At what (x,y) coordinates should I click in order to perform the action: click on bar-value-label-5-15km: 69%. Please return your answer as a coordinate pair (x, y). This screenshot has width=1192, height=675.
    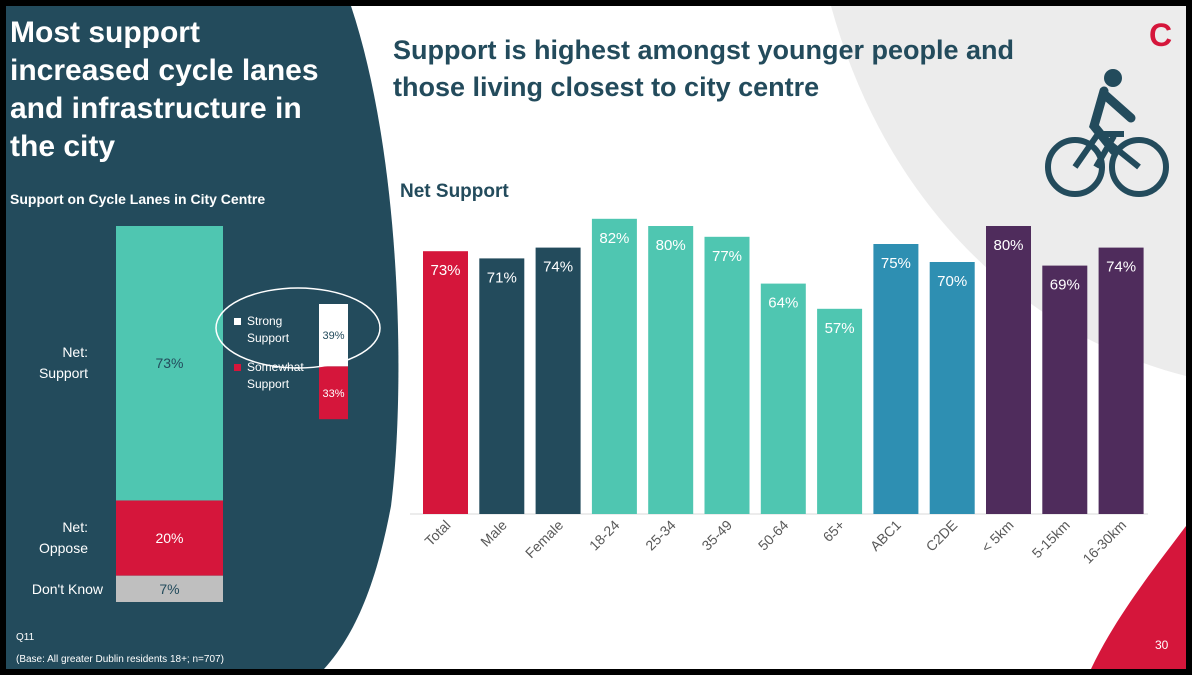
    Looking at the image, I should click on (1065, 285).